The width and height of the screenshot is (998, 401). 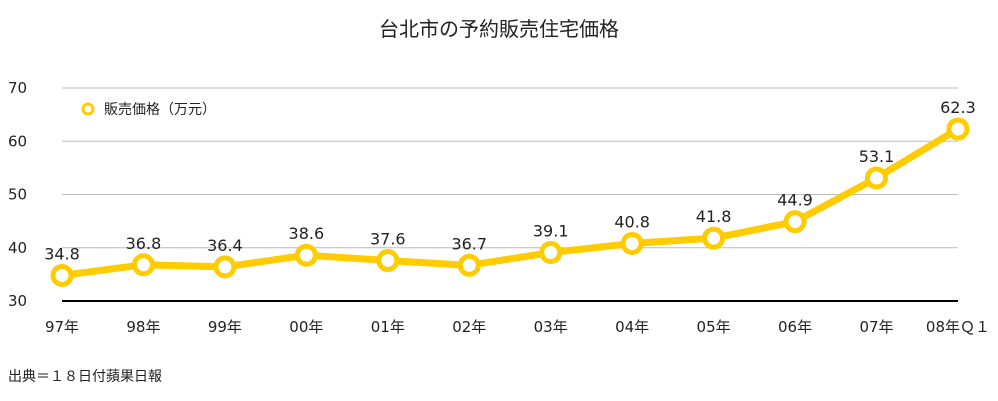 What do you see at coordinates (877, 156) in the screenshot?
I see `data-label: 53.1` at bounding box center [877, 156].